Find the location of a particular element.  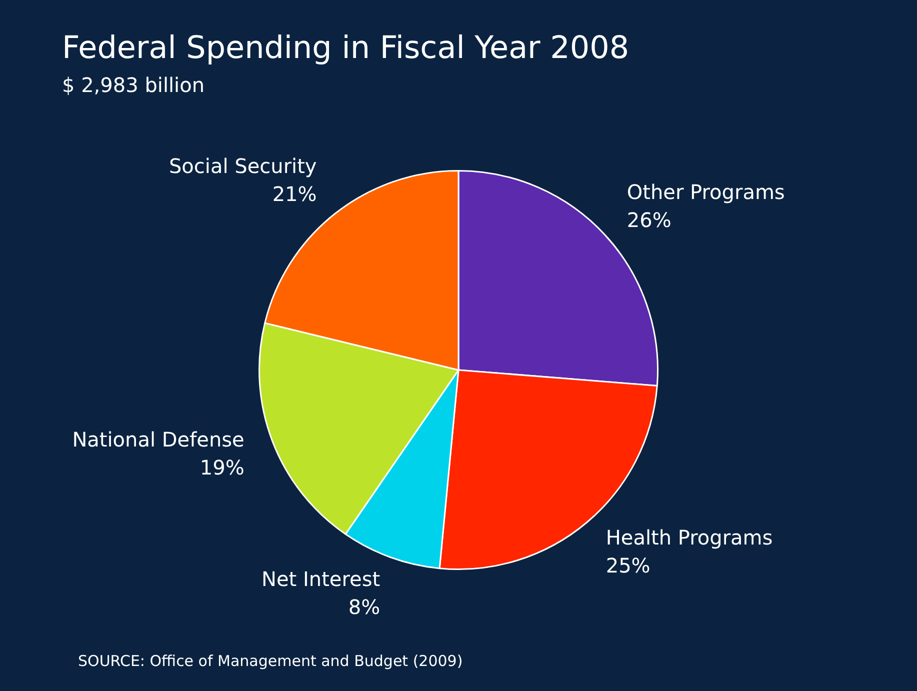

chart-subtitle: $ 2,983 billion is located at coordinates (133, 85).